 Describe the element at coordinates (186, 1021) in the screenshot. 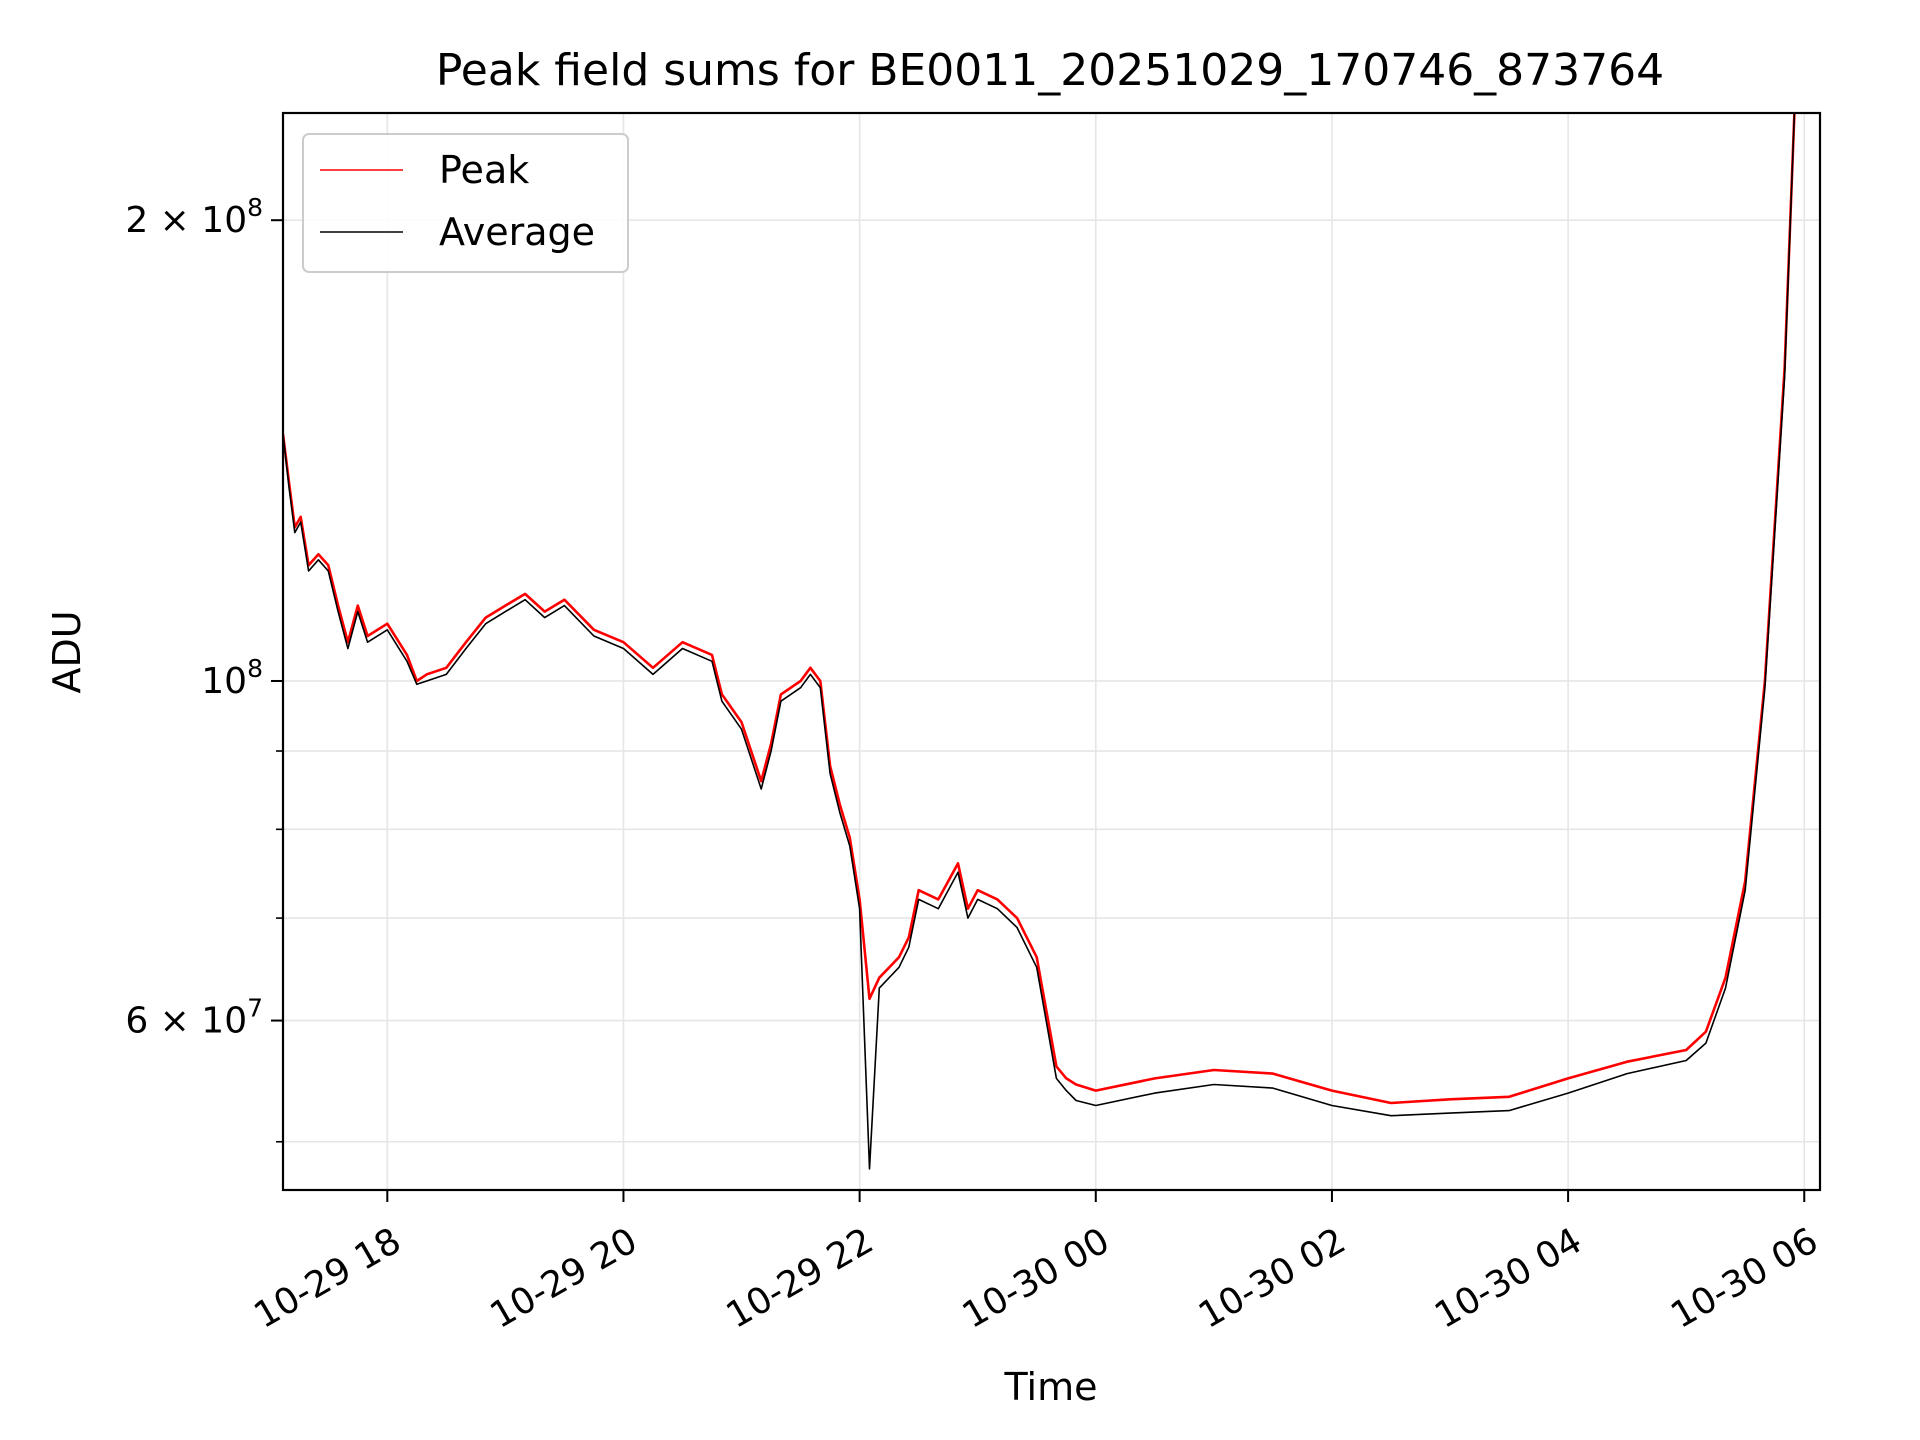

I see `y-tick-label-base: 6 × 10` at that location.